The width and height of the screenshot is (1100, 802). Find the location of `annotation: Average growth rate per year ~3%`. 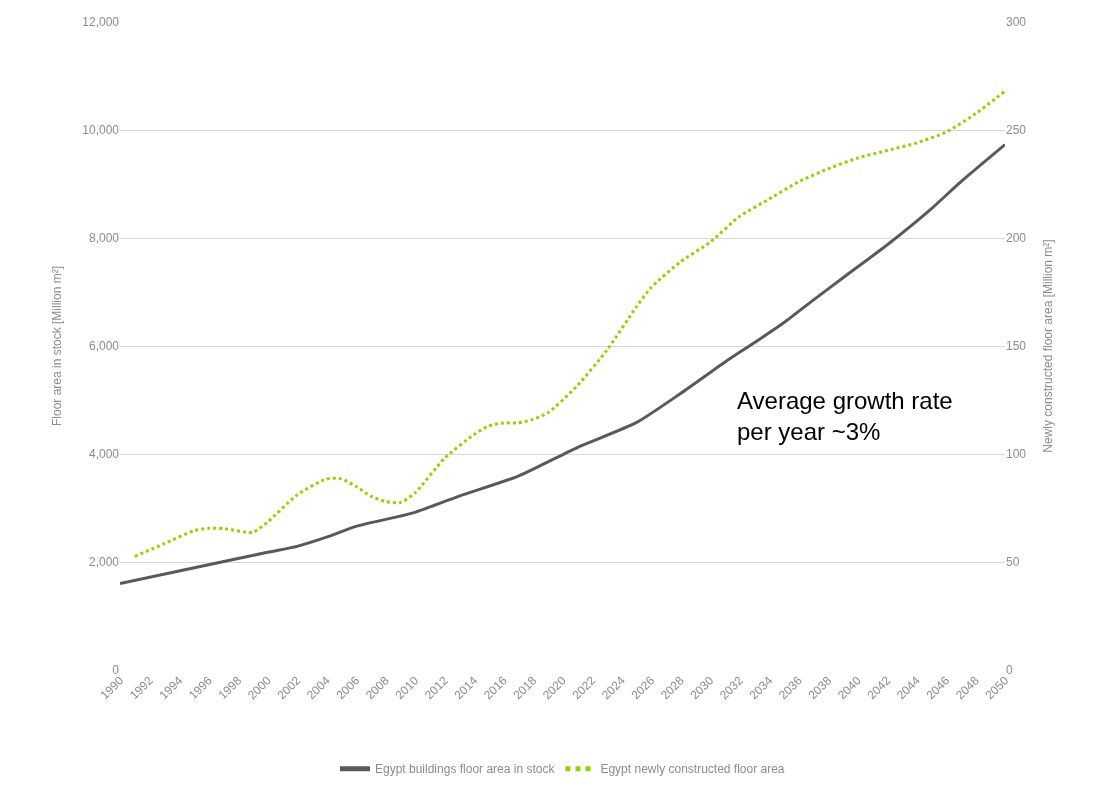

annotation: Average growth rate per year ~3% is located at coordinates (845, 416).